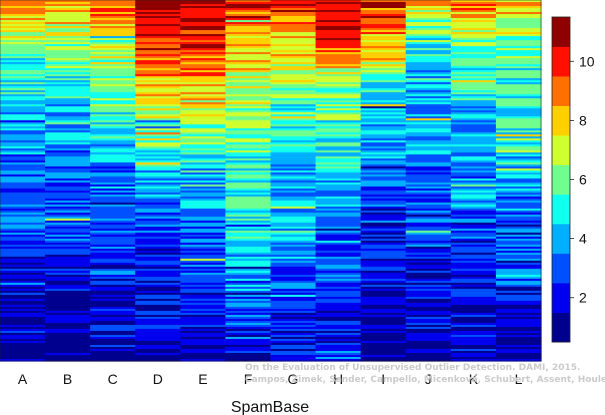 The image size is (605, 415). I want to click on x-axis-label: SpamBase, so click(270, 407).